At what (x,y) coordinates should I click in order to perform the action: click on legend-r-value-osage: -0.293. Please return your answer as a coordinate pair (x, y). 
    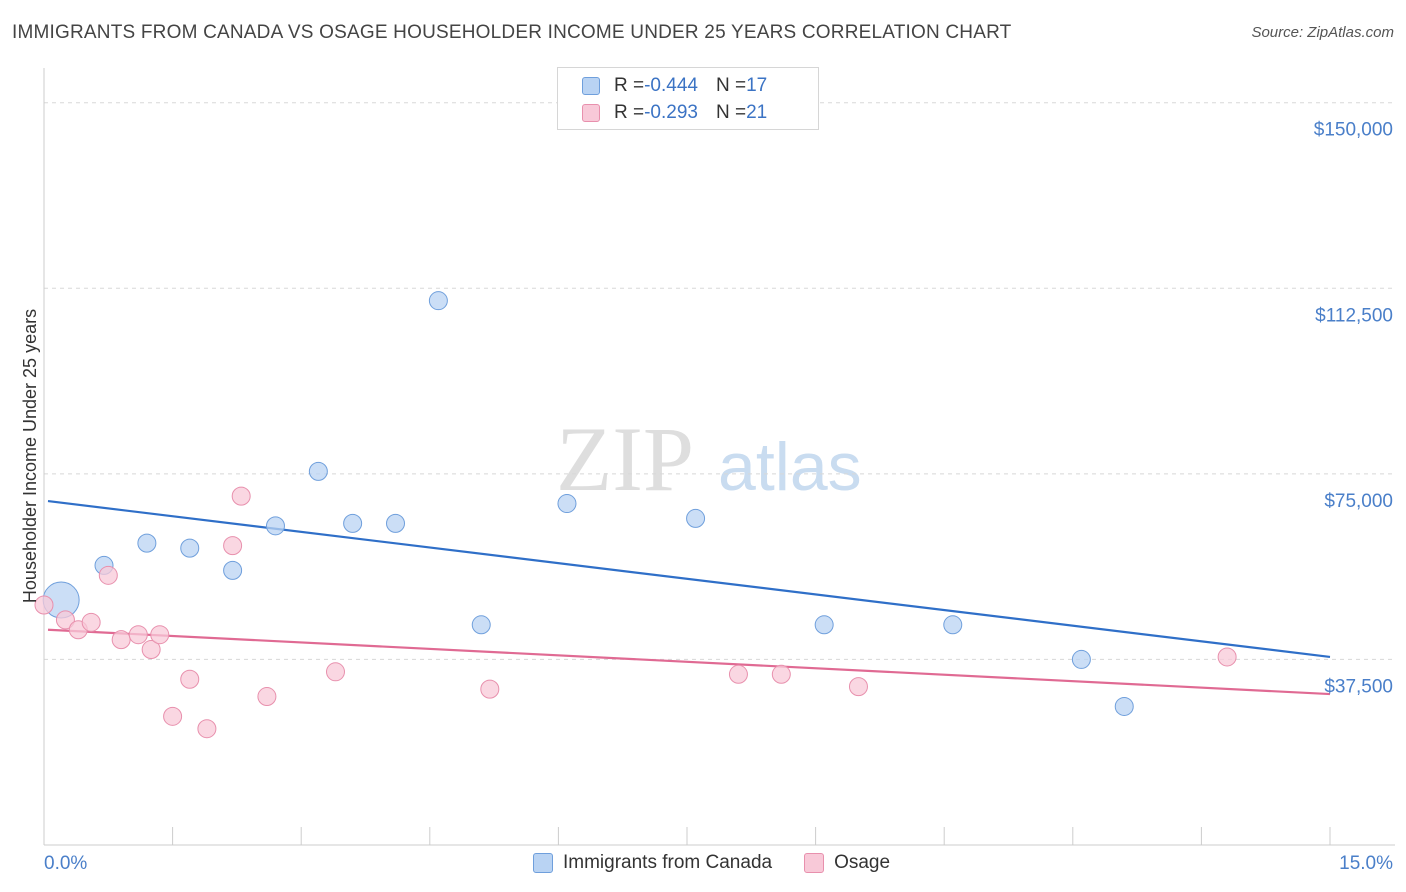
    Looking at the image, I should click on (671, 112).